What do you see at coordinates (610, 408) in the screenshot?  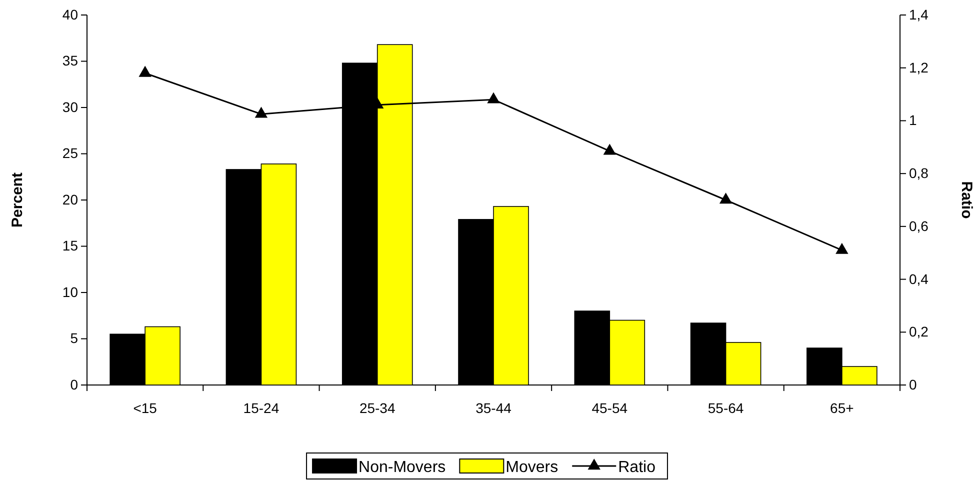 I see `x-tick-label: 45-54` at bounding box center [610, 408].